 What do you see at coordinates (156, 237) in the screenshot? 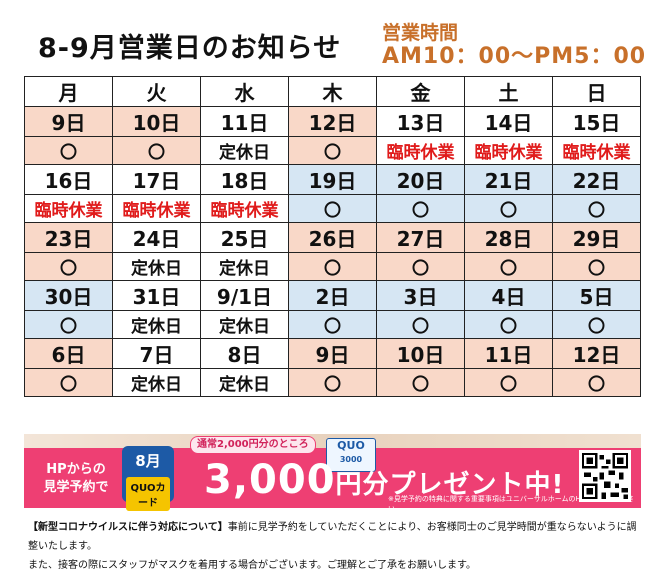
I see `calendar-date-cell: 24日` at bounding box center [156, 237].